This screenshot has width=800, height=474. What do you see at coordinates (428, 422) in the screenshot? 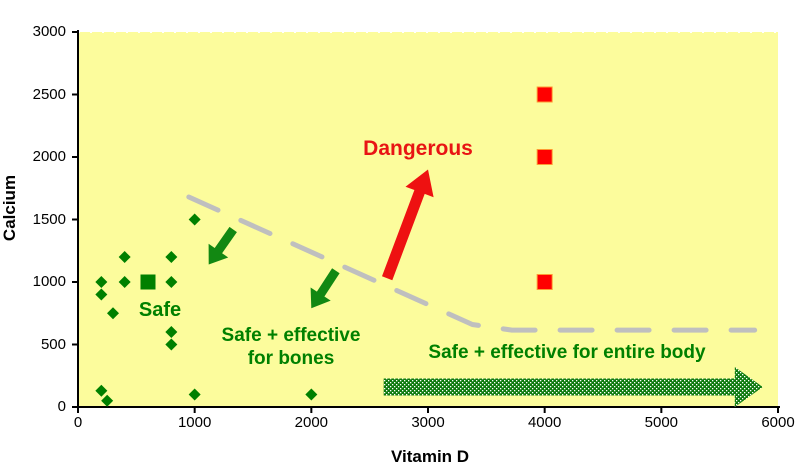
I see `x-tick-label-3: 3000` at bounding box center [428, 422].